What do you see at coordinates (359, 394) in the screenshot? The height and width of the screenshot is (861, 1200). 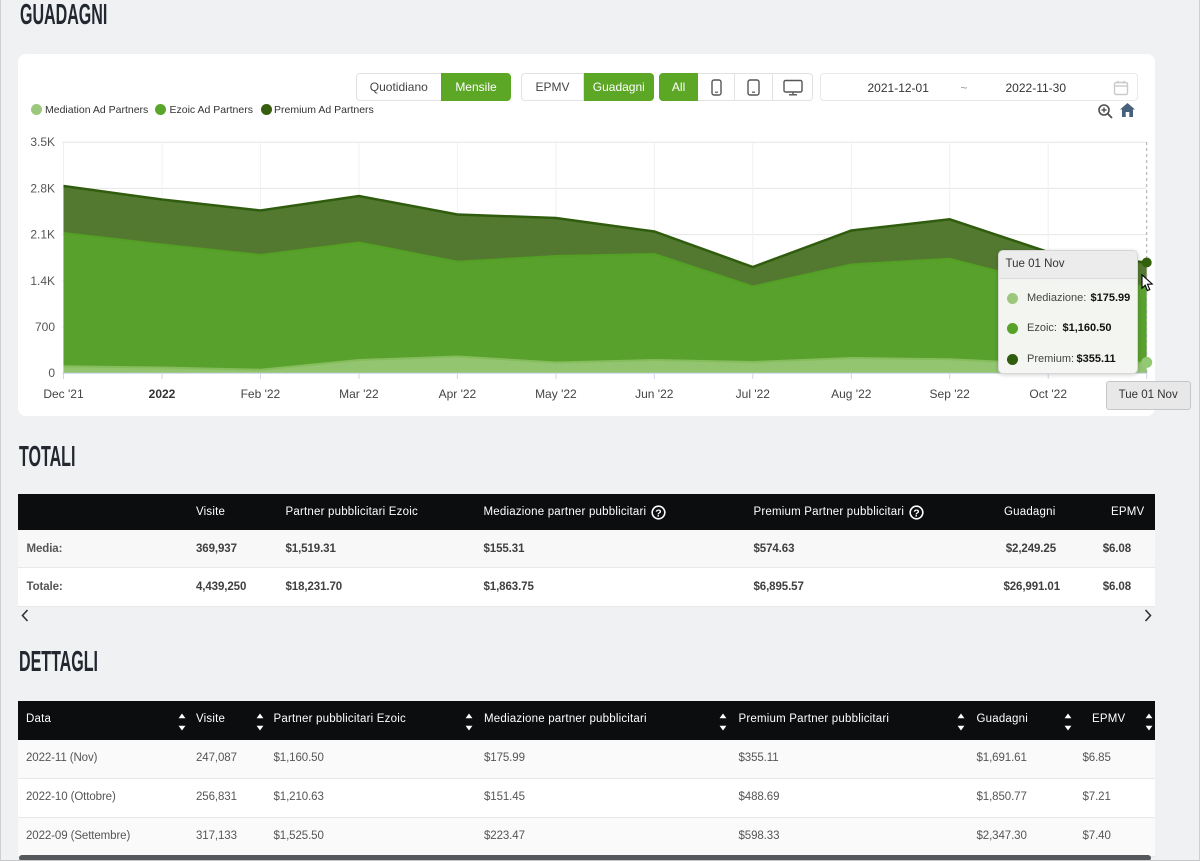 I see `svg-text: Mar '22` at bounding box center [359, 394].